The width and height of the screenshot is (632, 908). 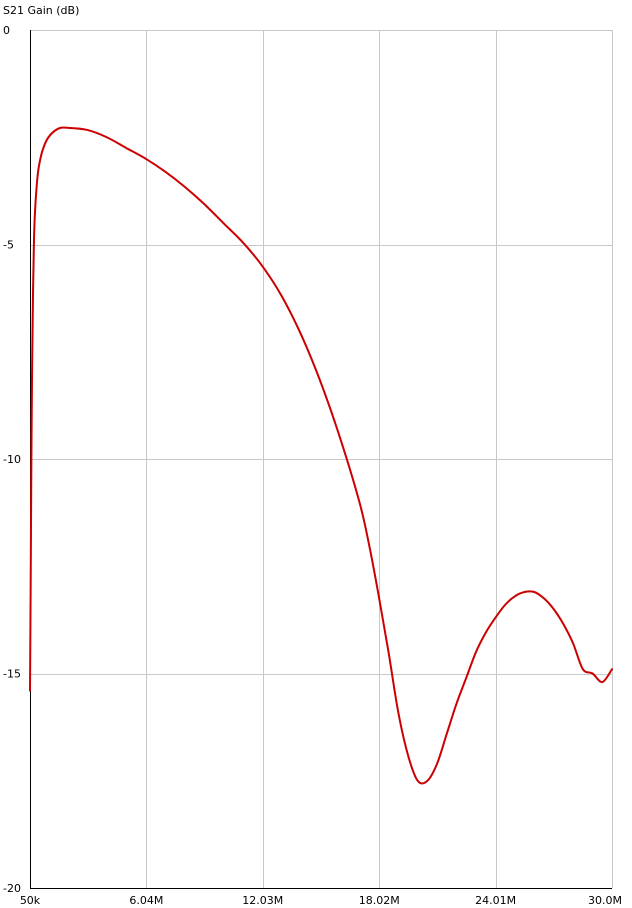 I want to click on y-tick-label: -20, so click(x=12, y=888).